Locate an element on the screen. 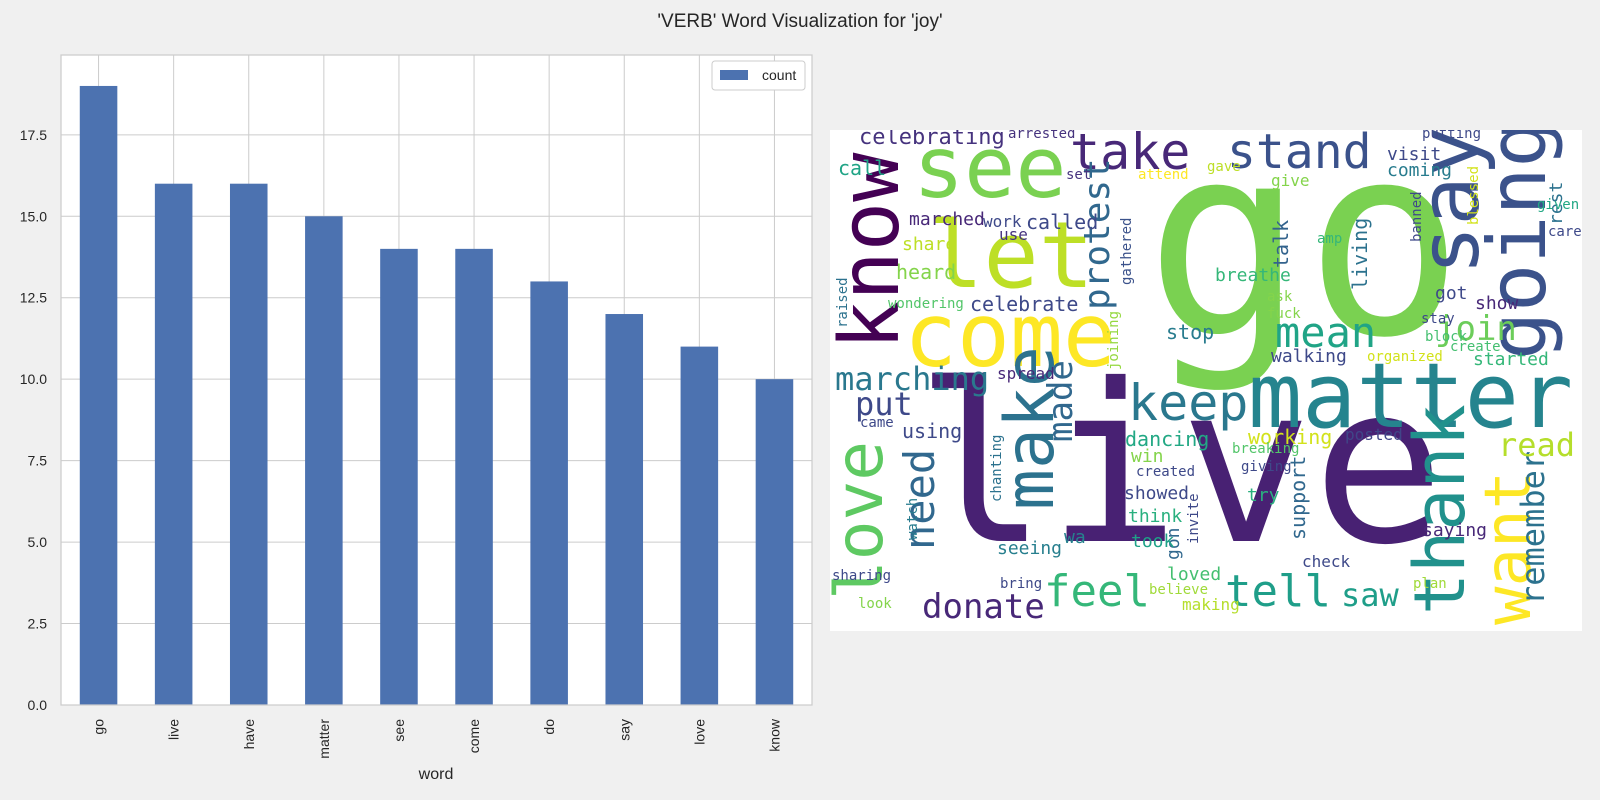 The height and width of the screenshot is (800, 1600). cloud-word-use: use is located at coordinates (1013, 234).